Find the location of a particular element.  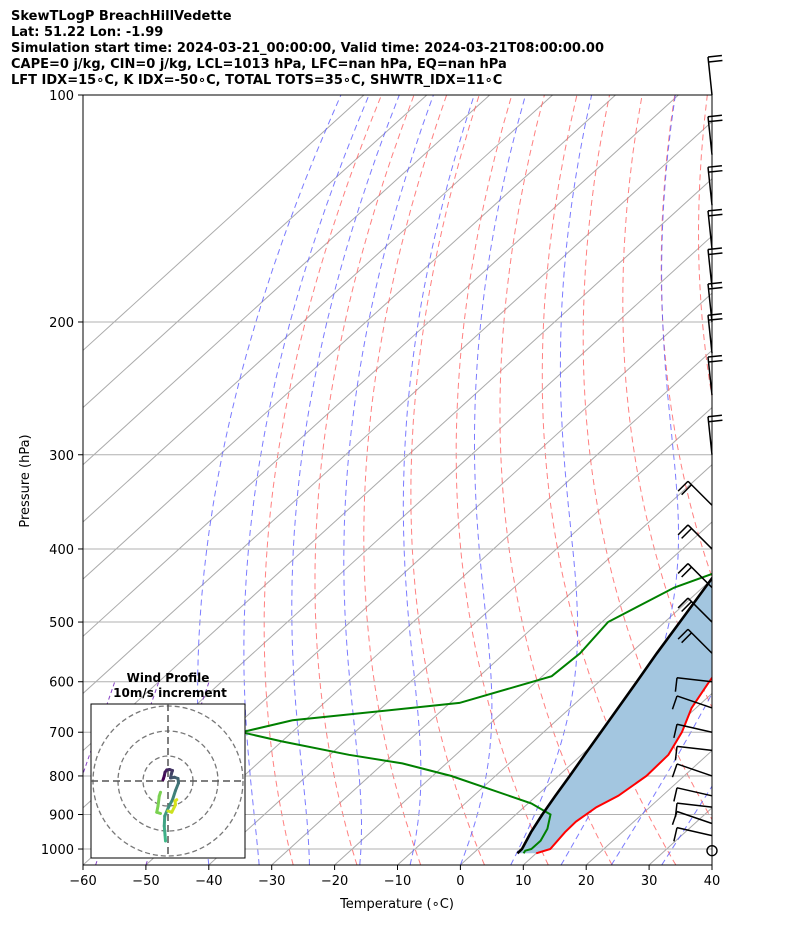

x-tick-label: −10 is located at coordinates (397, 881).